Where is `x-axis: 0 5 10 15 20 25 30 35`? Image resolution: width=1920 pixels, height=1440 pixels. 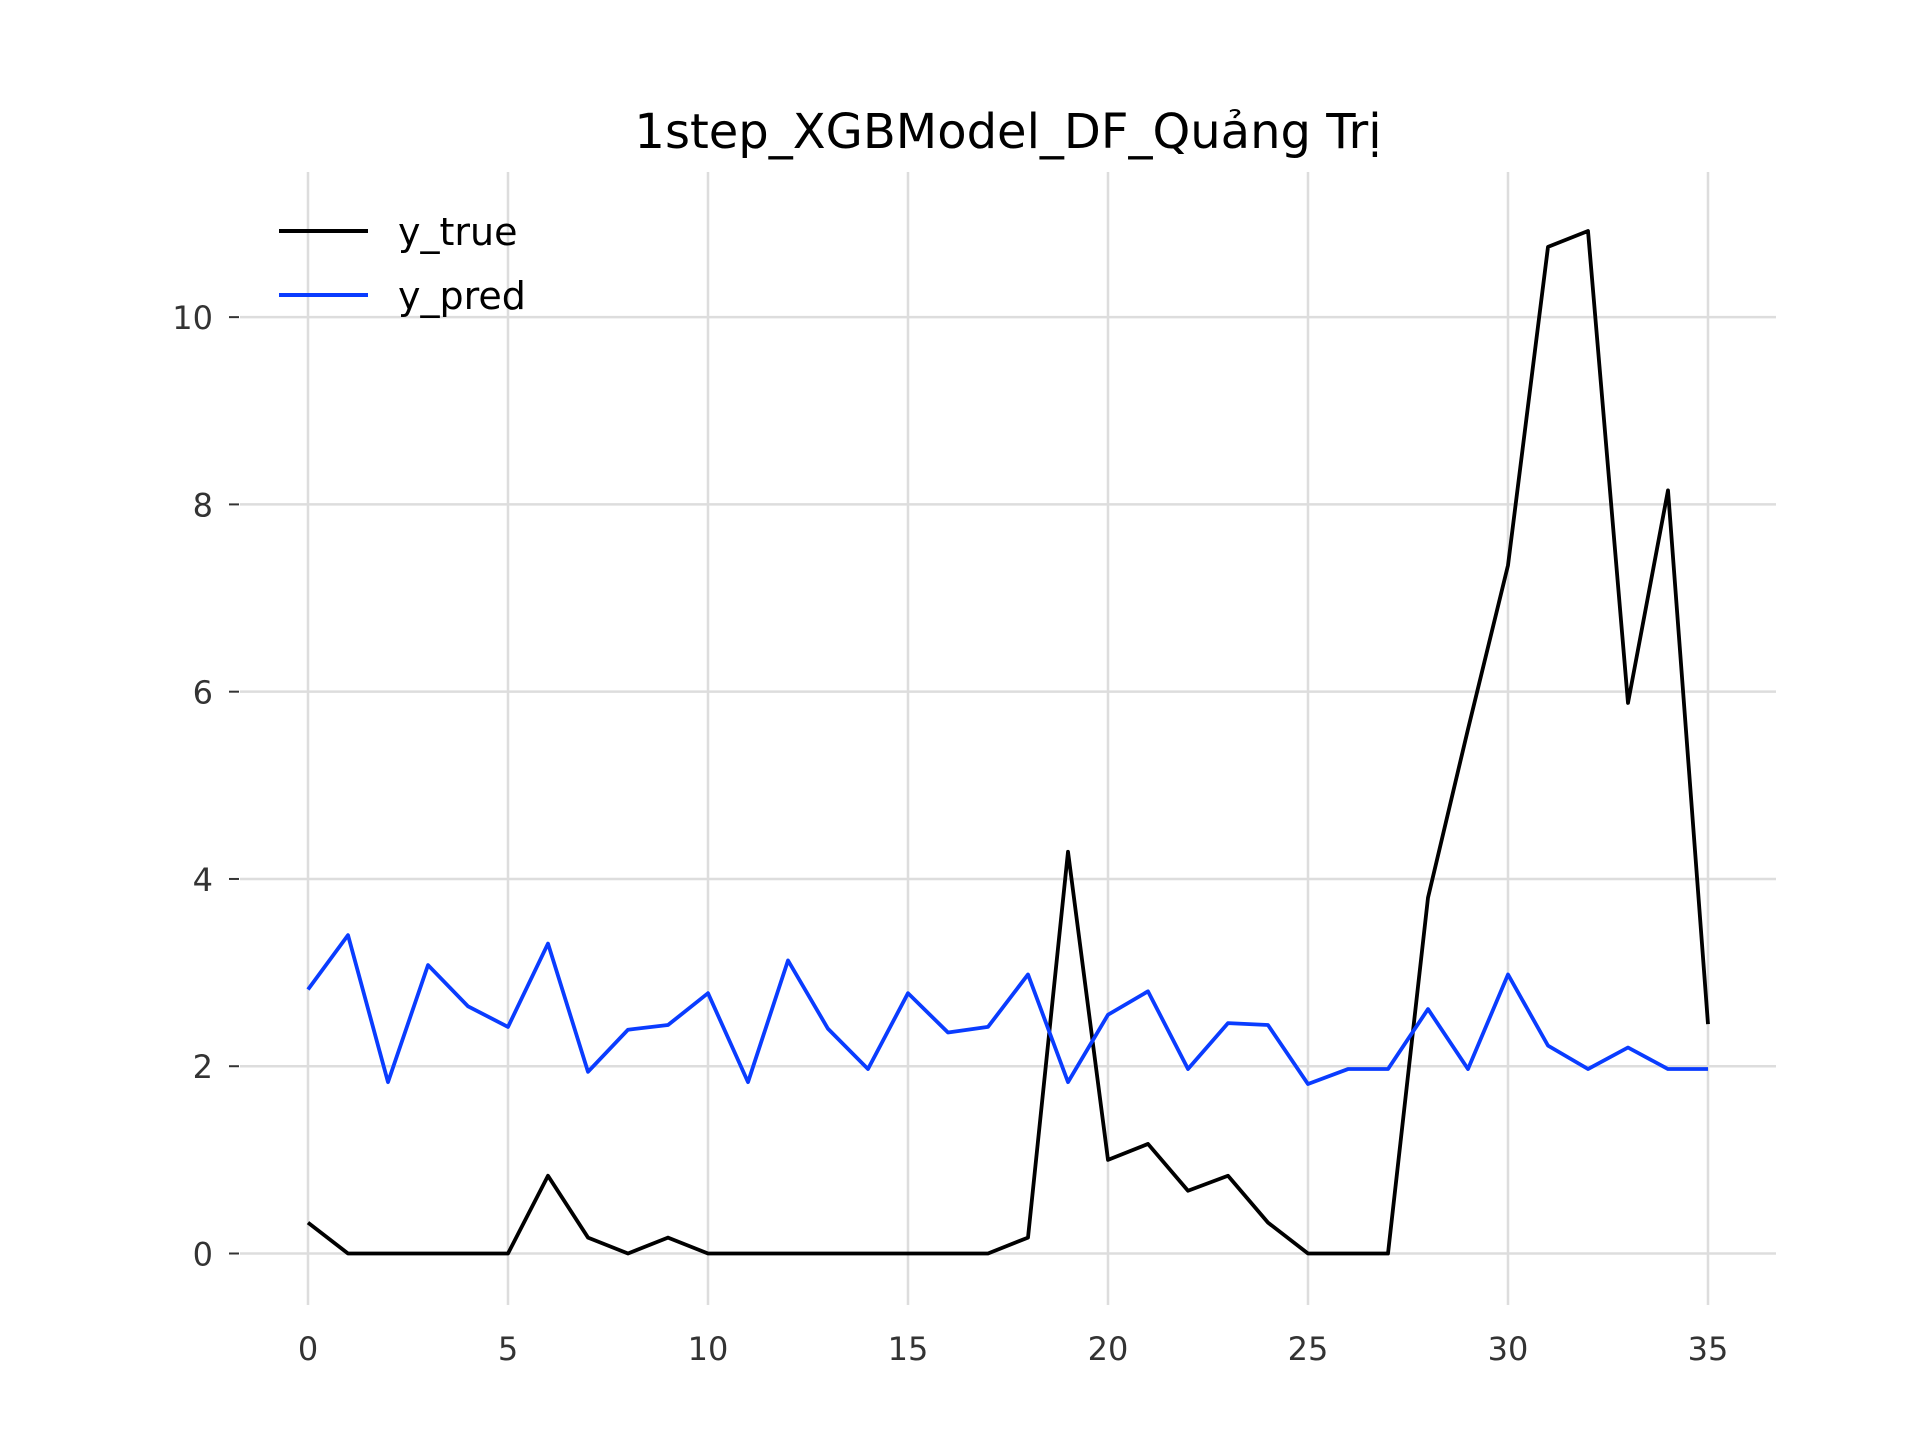
x-axis: 0 5 10 15 20 25 30 35 is located at coordinates (1013, 1349).